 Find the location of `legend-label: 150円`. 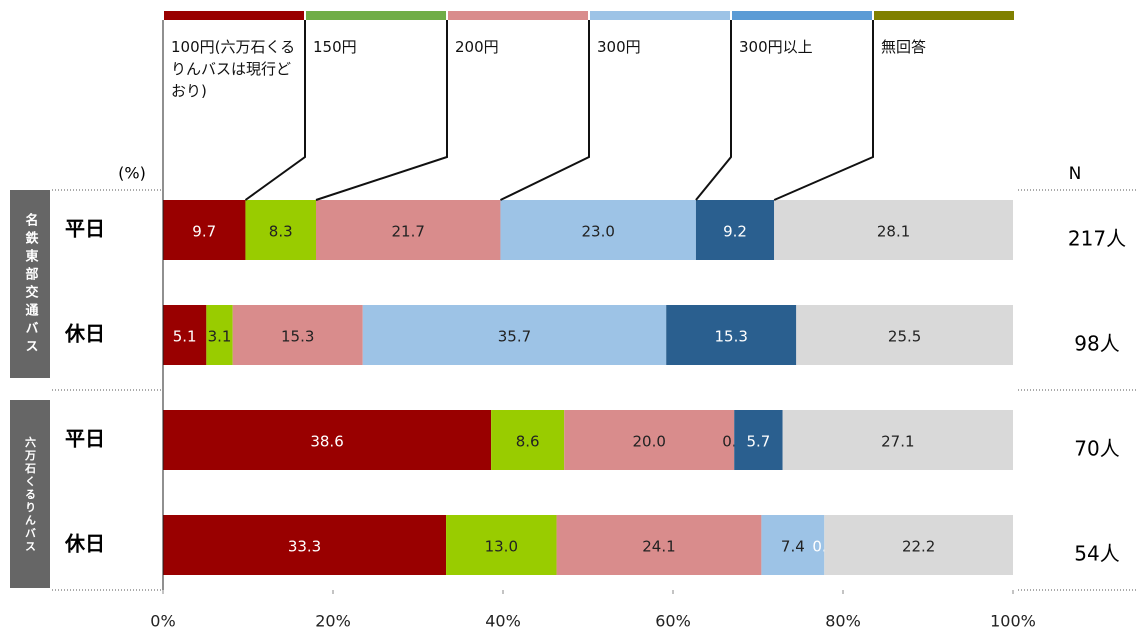

legend-label: 150円 is located at coordinates (335, 47).